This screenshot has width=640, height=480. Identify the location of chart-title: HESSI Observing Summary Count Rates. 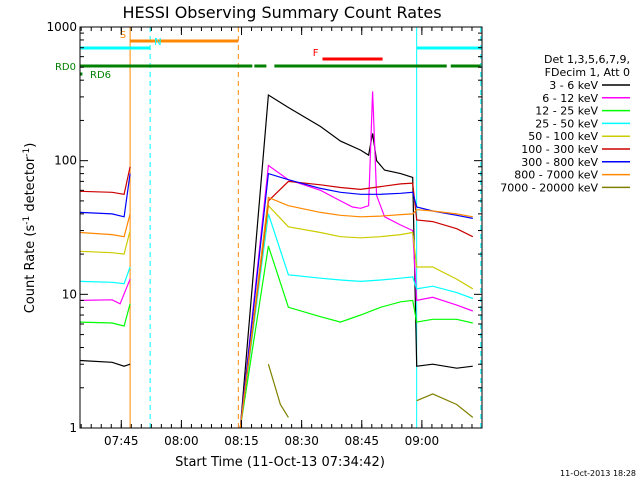
(281, 12).